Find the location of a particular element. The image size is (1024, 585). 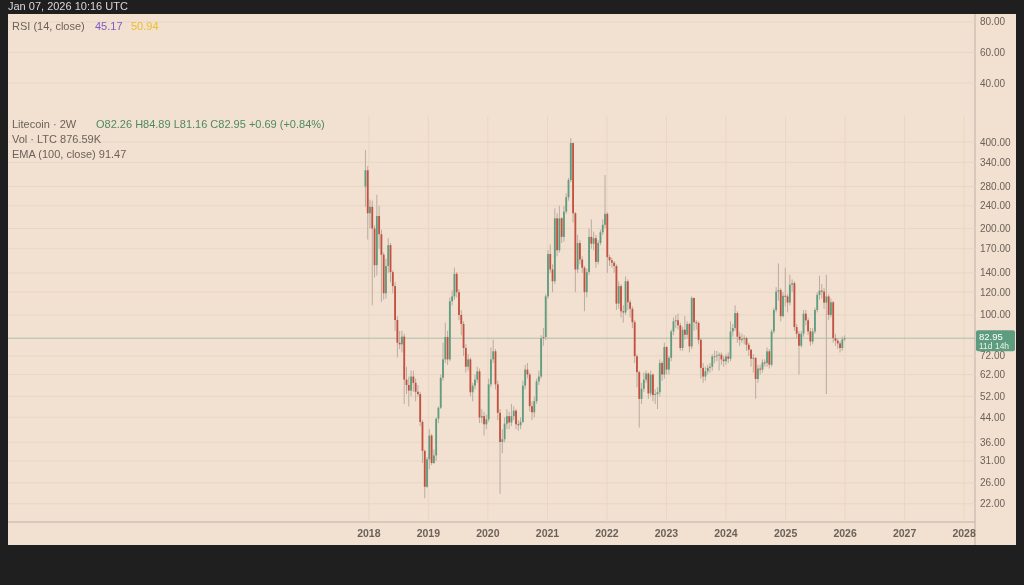

x-tick-label: 2021 is located at coordinates (547, 533).